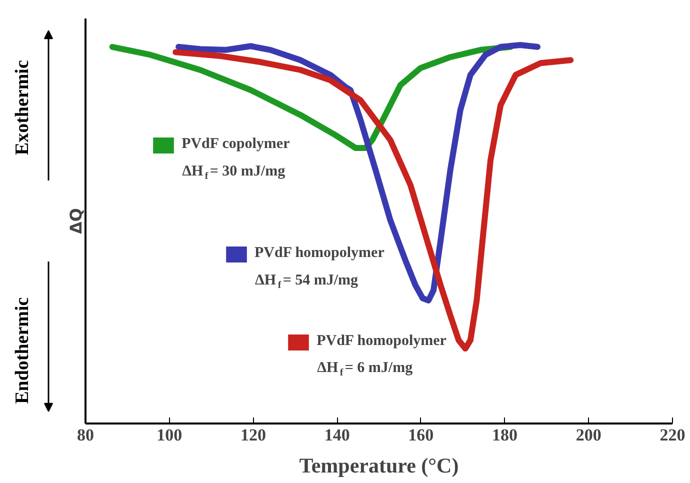 Image resolution: width=690 pixels, height=483 pixels. I want to click on x-axis-title: Temperature (°C), so click(379, 466).